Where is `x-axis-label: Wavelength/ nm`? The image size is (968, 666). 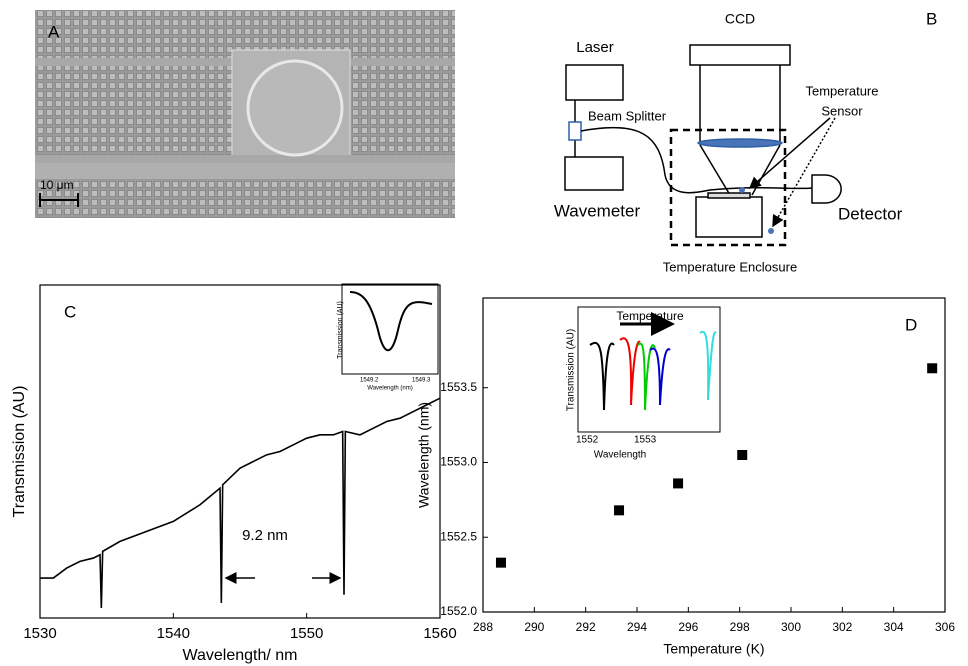 x-axis-label: Wavelength/ nm is located at coordinates (239, 655).